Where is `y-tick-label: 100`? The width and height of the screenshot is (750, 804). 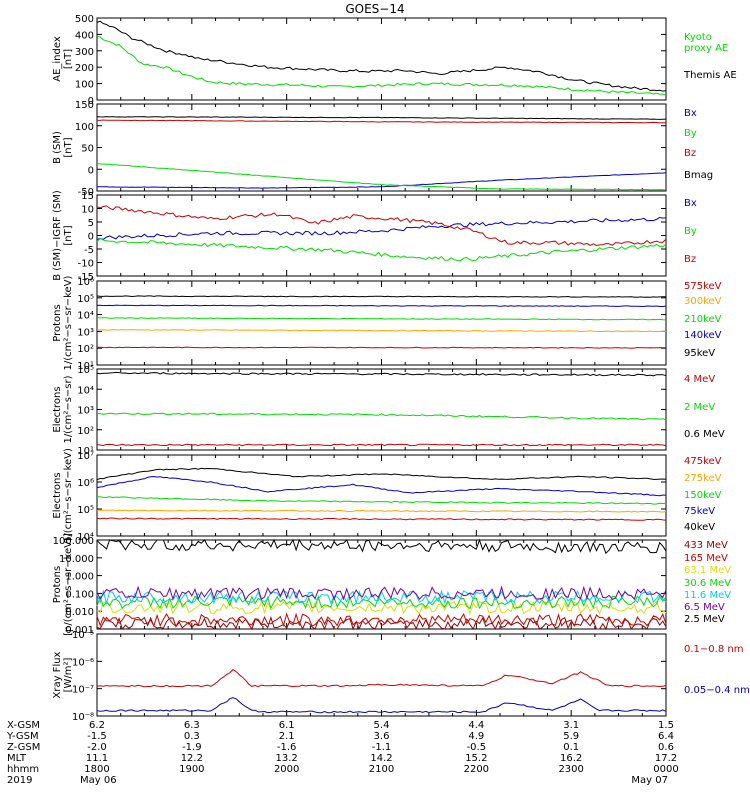
y-tick-label: 100 is located at coordinates (84, 85).